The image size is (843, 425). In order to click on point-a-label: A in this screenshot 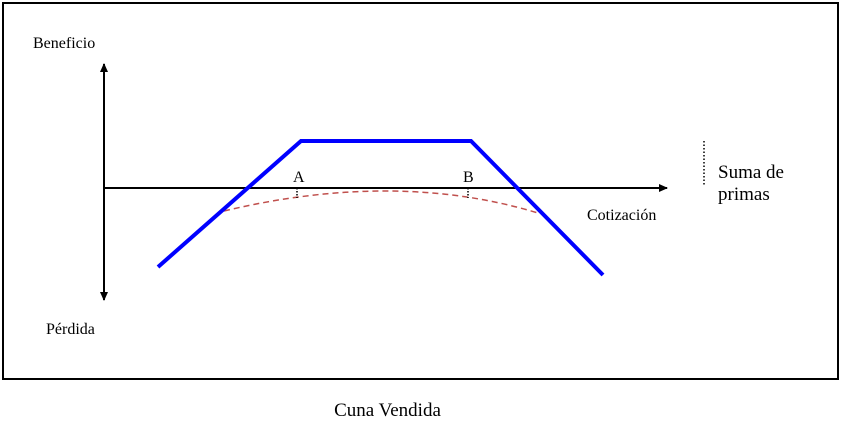, I will do `click(299, 177)`.